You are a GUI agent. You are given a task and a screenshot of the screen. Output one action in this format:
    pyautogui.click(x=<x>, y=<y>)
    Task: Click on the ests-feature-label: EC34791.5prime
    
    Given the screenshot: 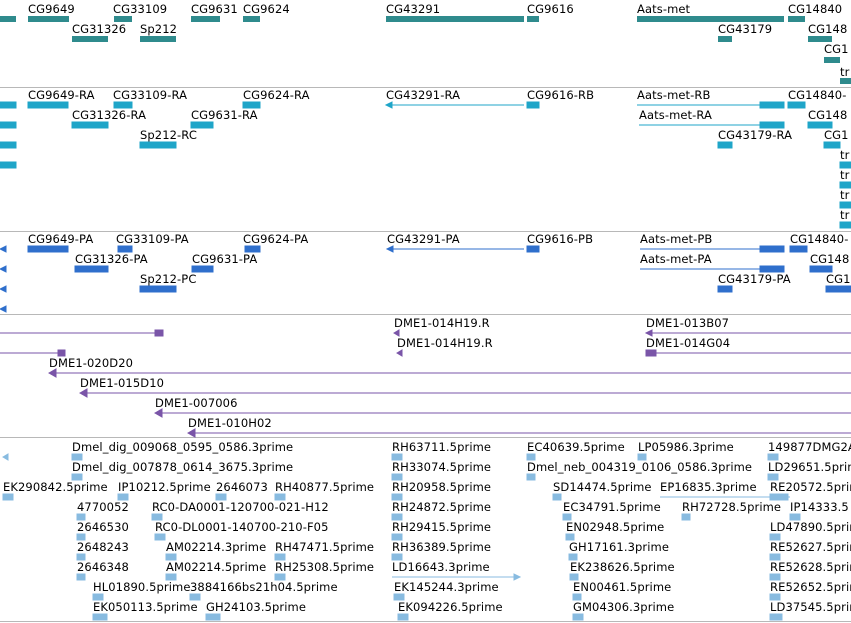 What is the action you would take?
    pyautogui.click(x=612, y=507)
    